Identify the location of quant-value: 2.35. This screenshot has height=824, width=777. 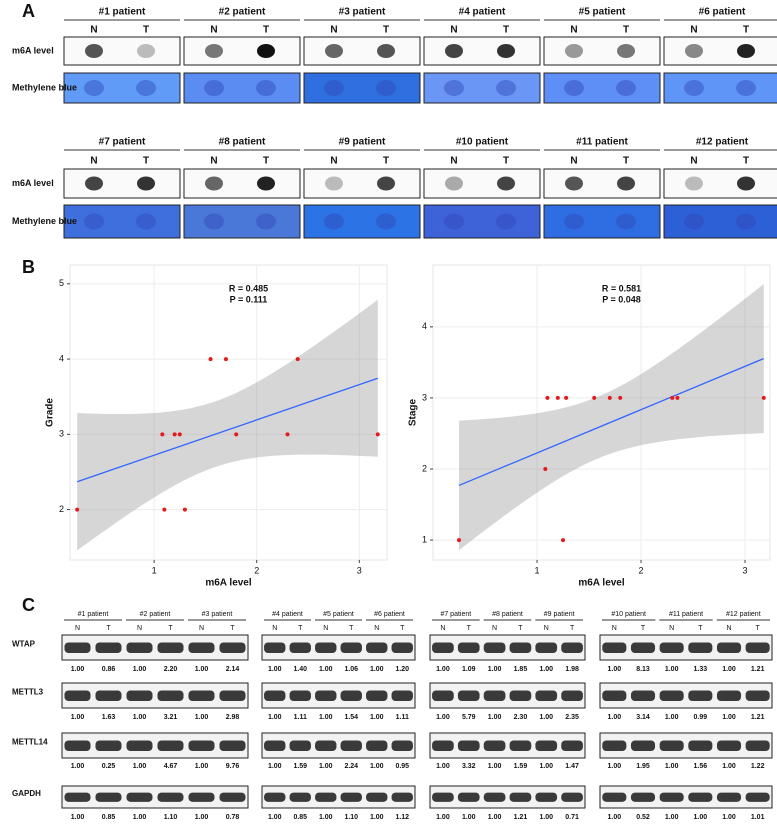
(572, 717).